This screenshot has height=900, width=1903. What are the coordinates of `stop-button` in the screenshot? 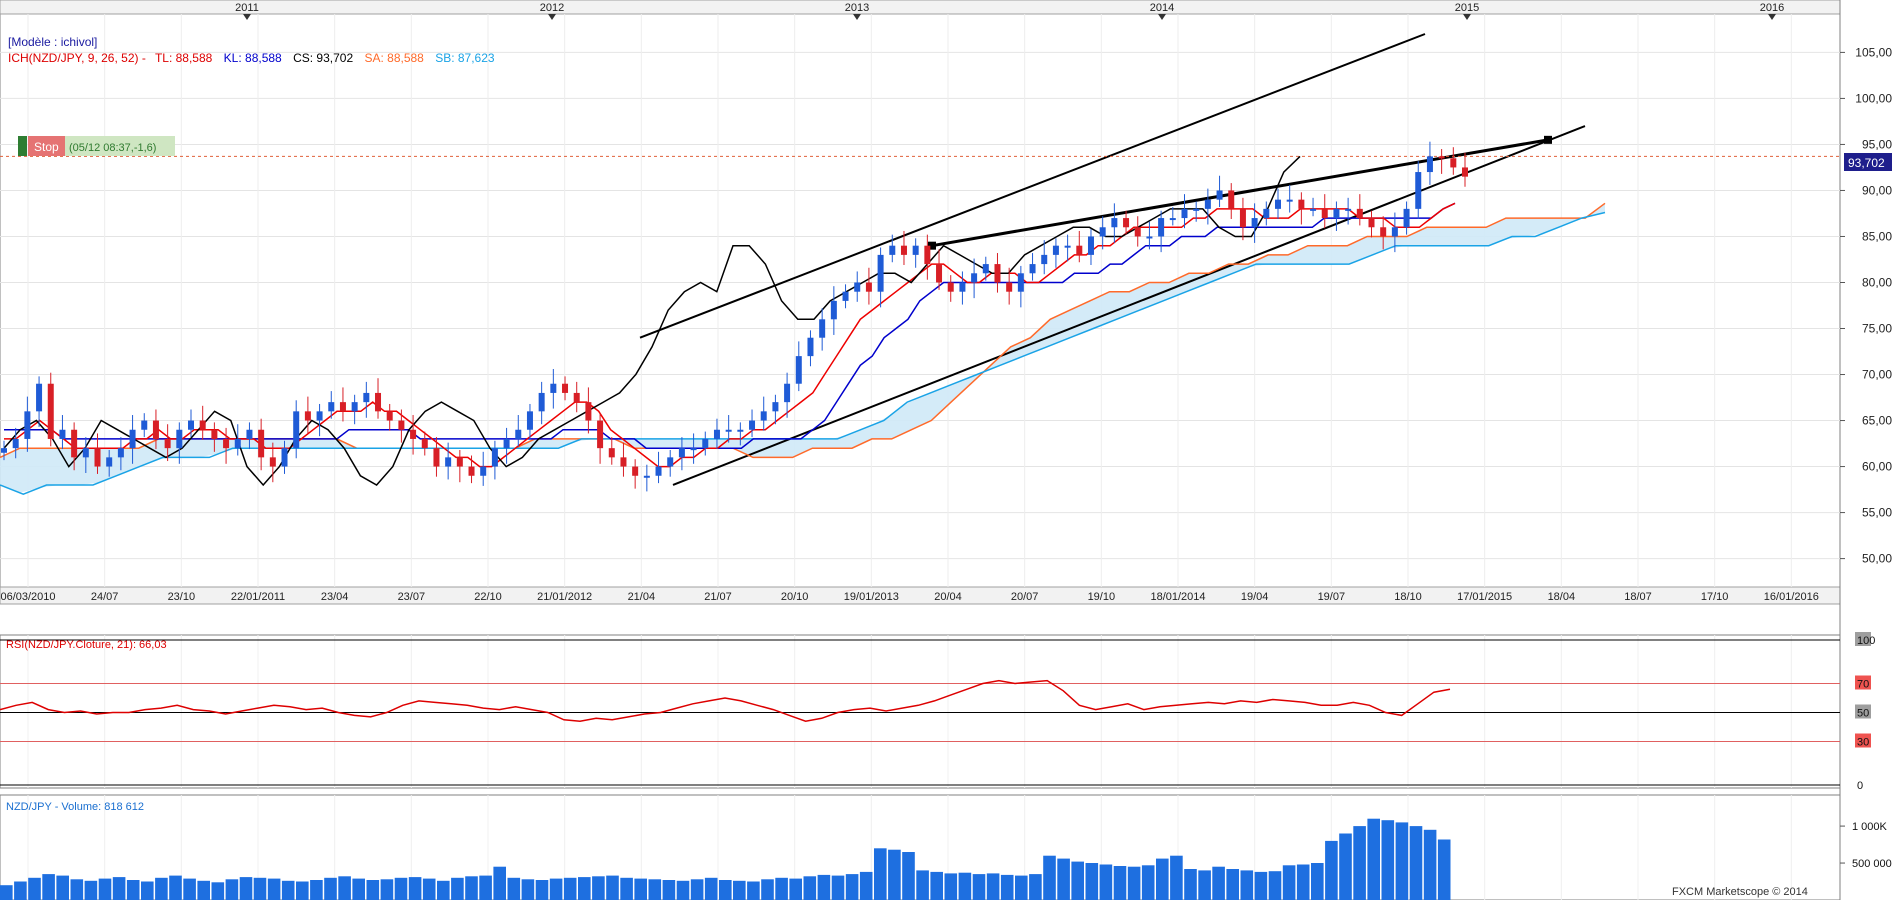 It's located at (46, 146).